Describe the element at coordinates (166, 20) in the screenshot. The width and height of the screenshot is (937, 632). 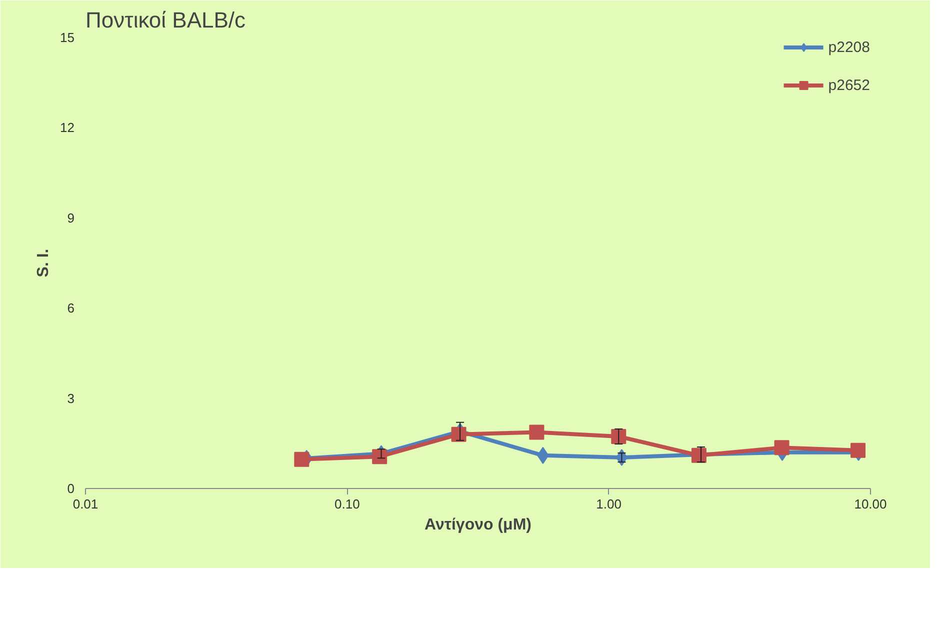
I see `chart-title: Ποντικοί BALB/c` at that location.